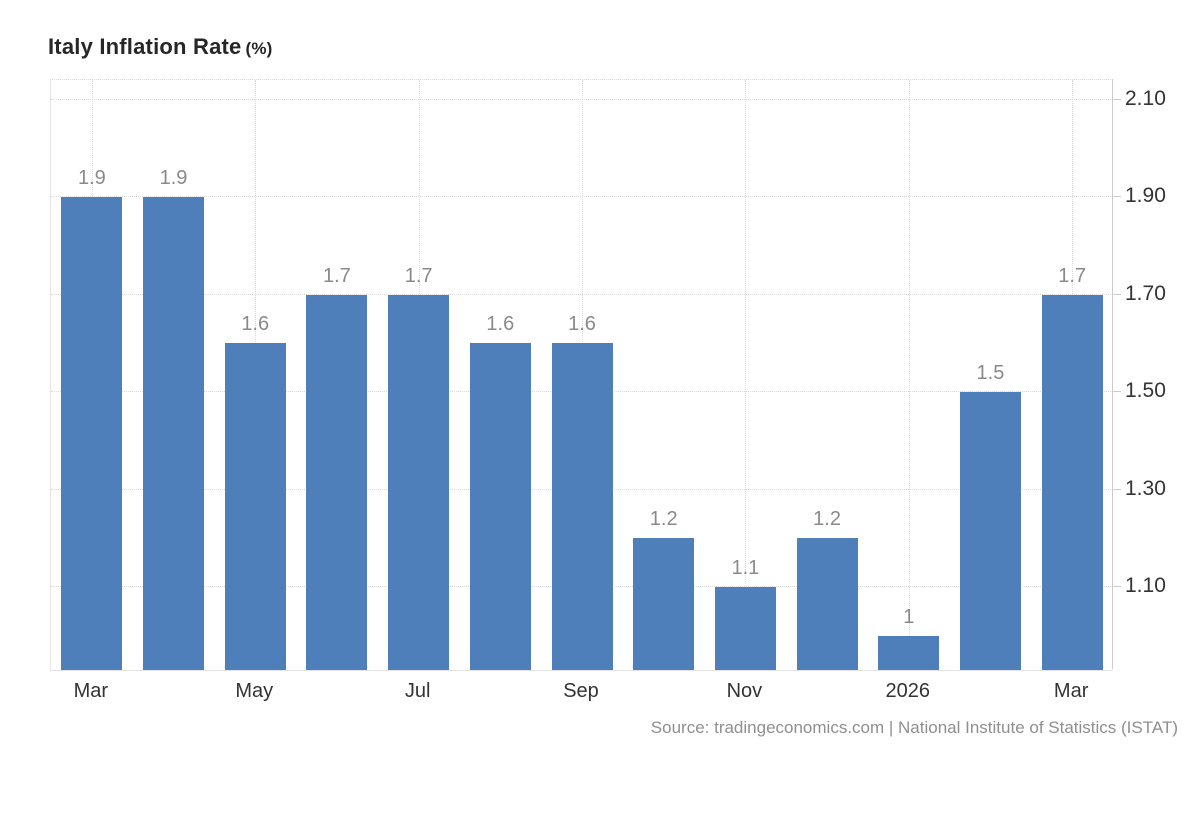  I want to click on y-tick-label: 1.90, so click(1145, 196).